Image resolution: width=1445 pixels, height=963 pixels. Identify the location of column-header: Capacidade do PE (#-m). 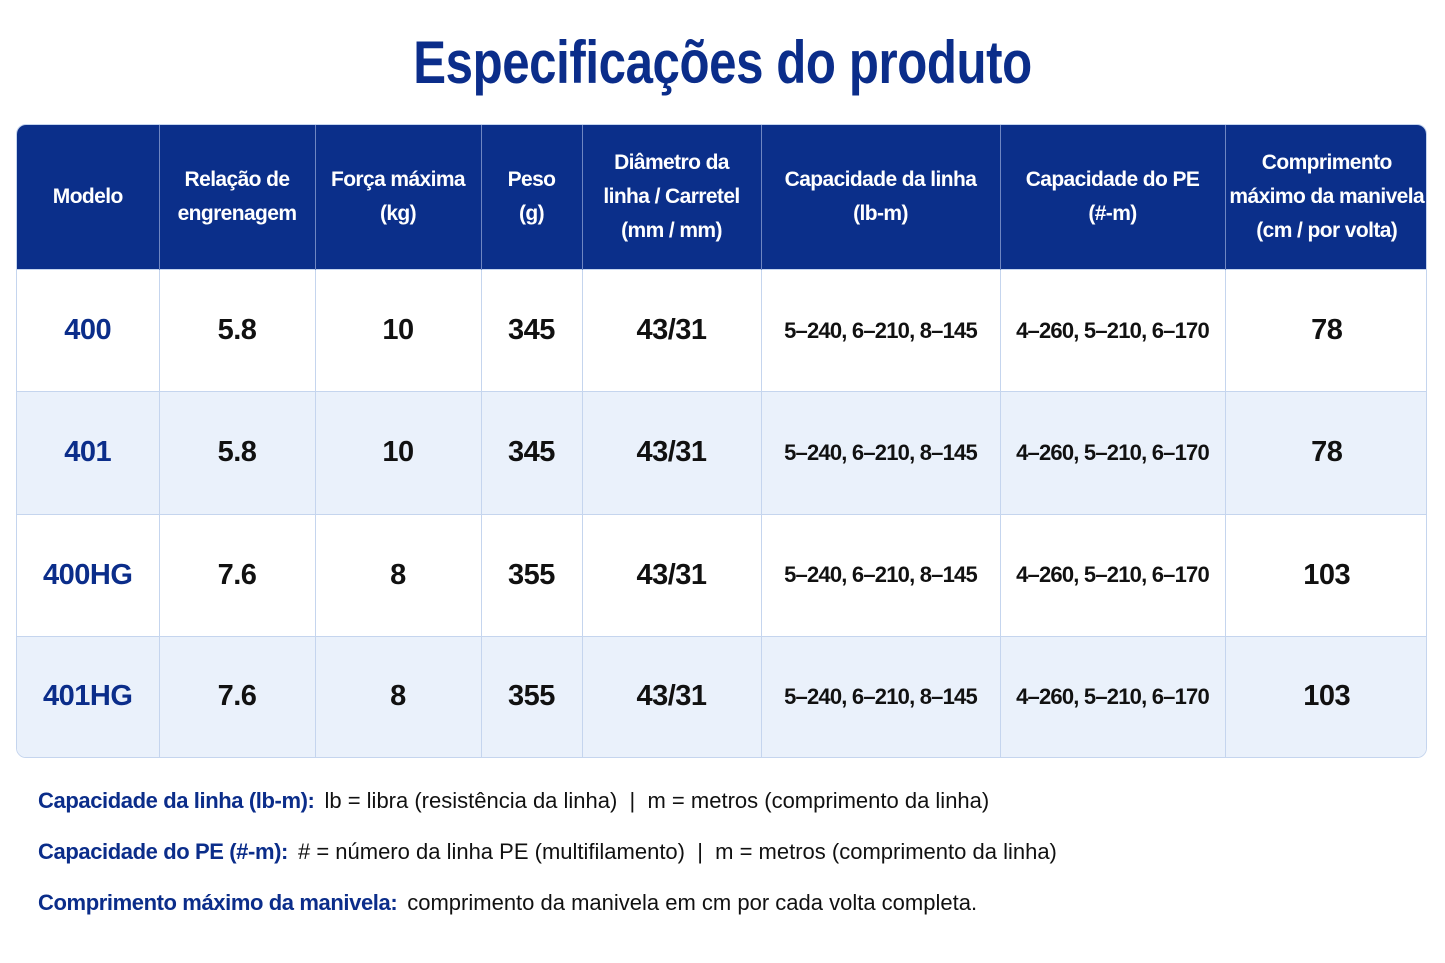
(1112, 197).